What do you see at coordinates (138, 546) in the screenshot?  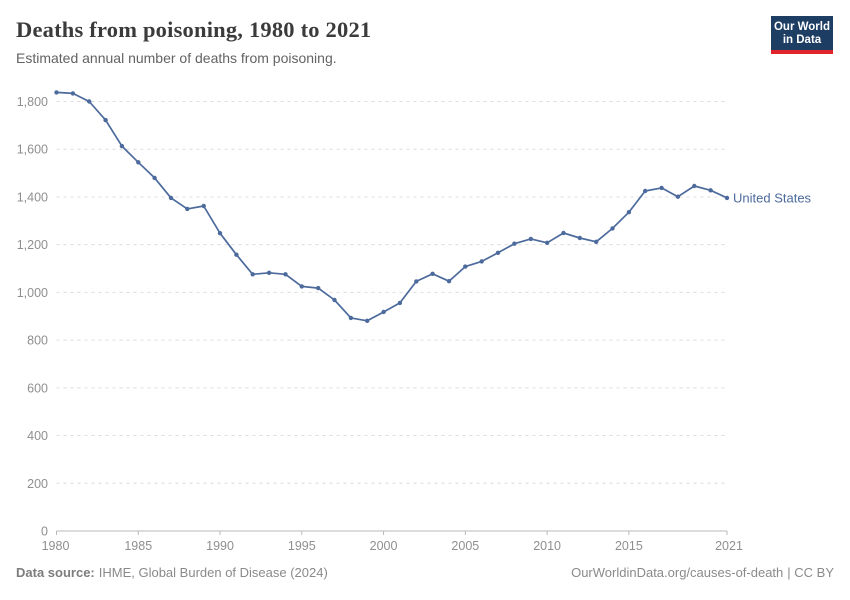 I see `x-axis-tick-label: 1985` at bounding box center [138, 546].